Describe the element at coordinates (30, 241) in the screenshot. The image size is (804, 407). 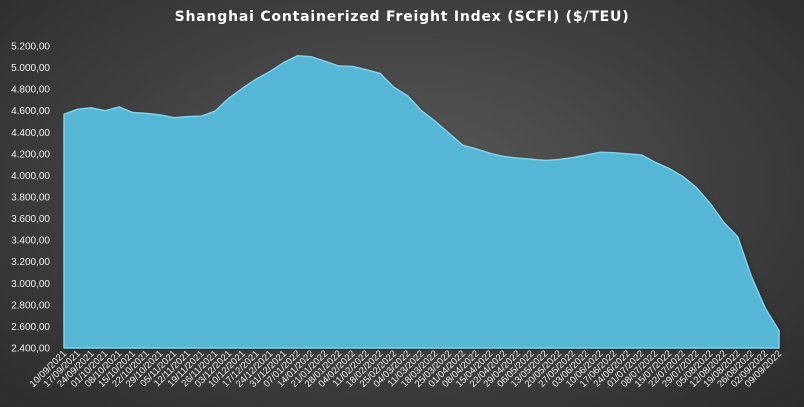
I see `y-tick-label: 3.400,00` at that location.